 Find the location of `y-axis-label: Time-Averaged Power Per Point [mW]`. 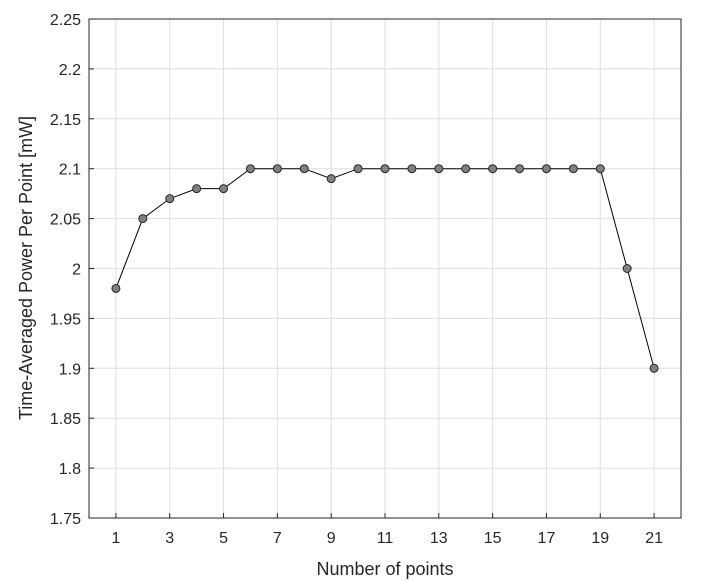

y-axis-label: Time-Averaged Power Per Point [mW] is located at coordinates (26, 268).